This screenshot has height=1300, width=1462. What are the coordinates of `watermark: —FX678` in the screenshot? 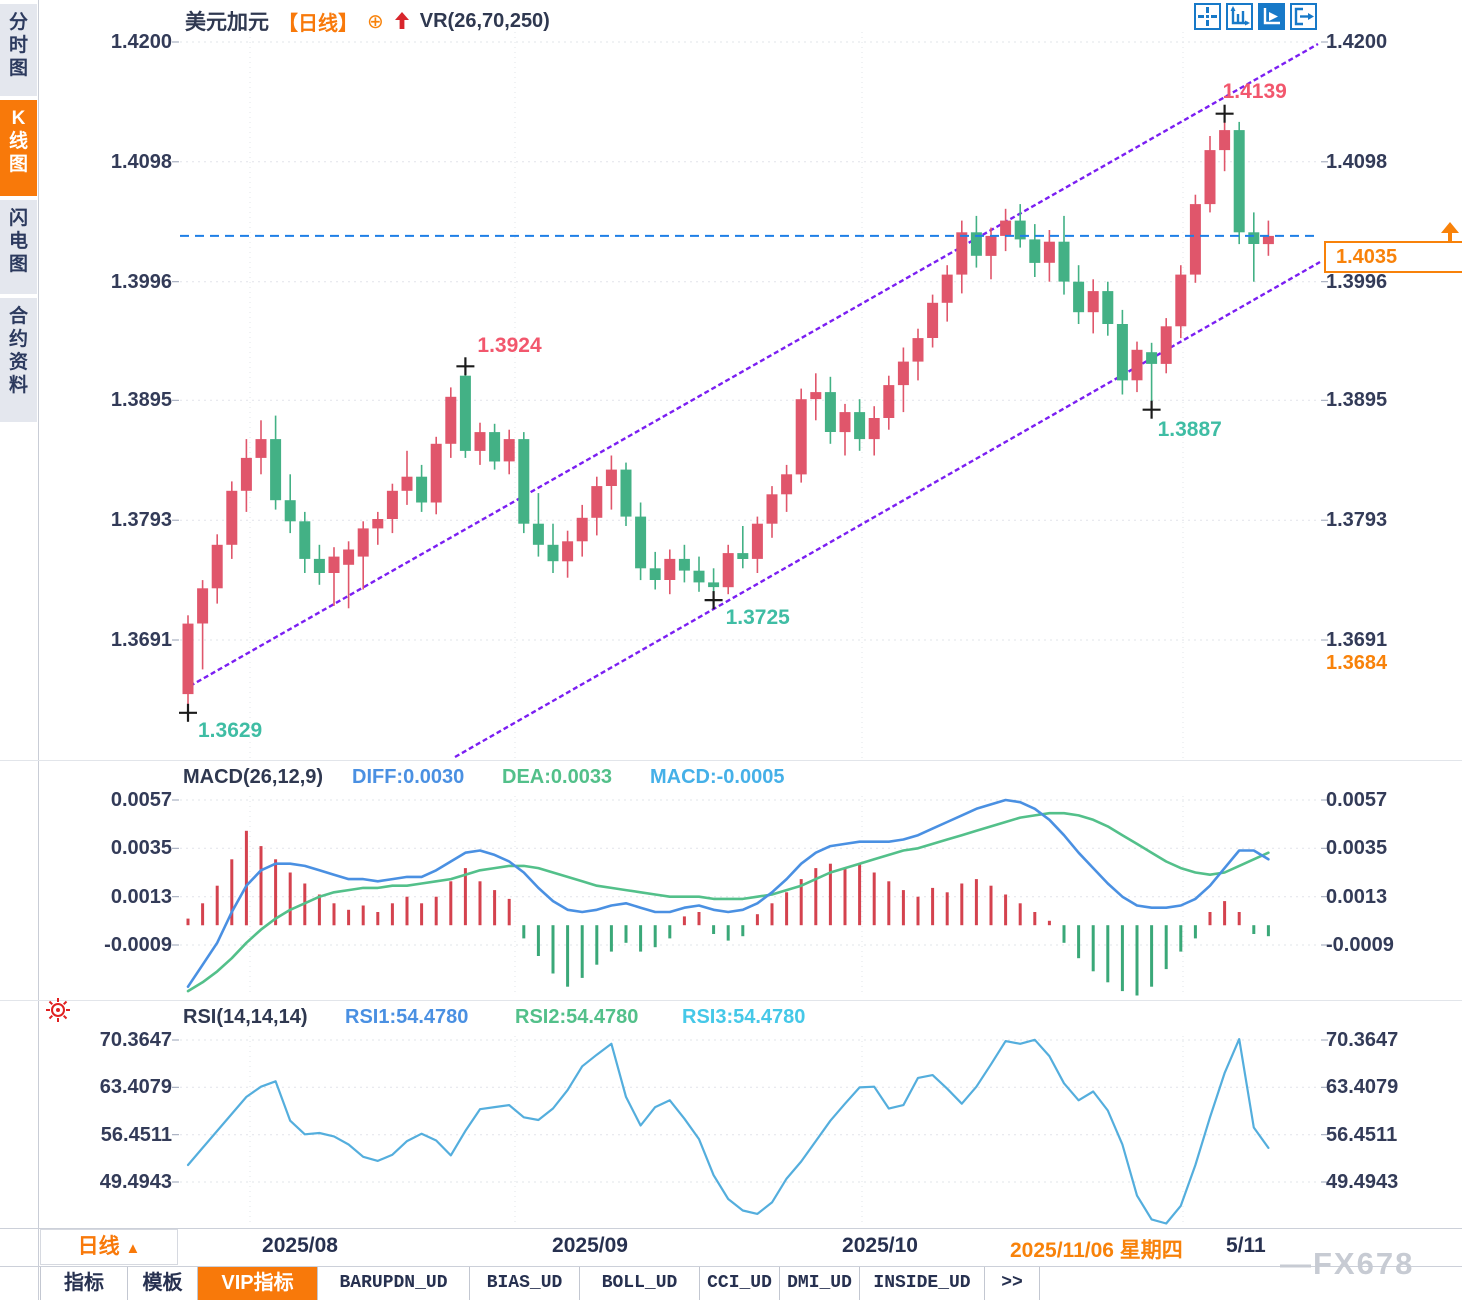 It's located at (1347, 1263).